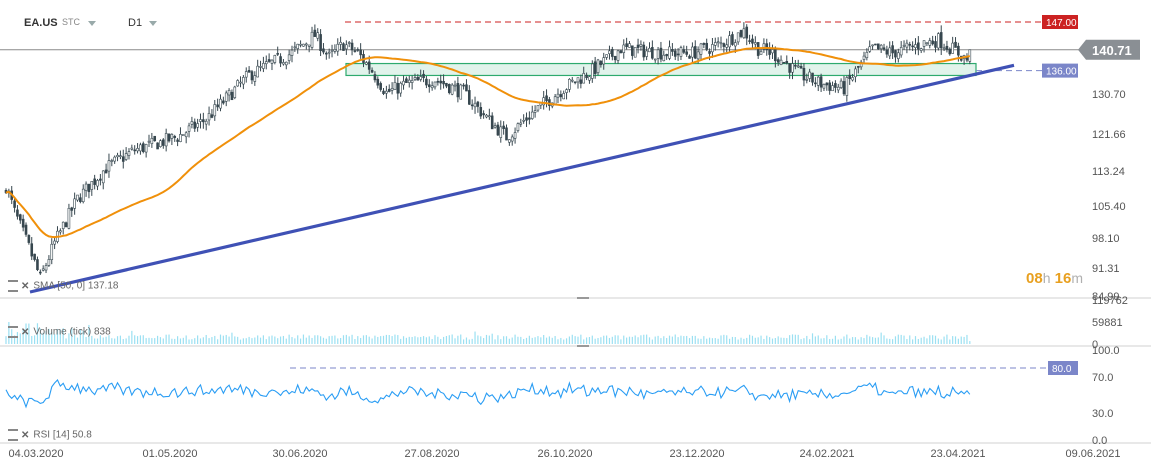  What do you see at coordinates (1106, 297) in the screenshot?
I see `price-tick-label: 84.99` at bounding box center [1106, 297].